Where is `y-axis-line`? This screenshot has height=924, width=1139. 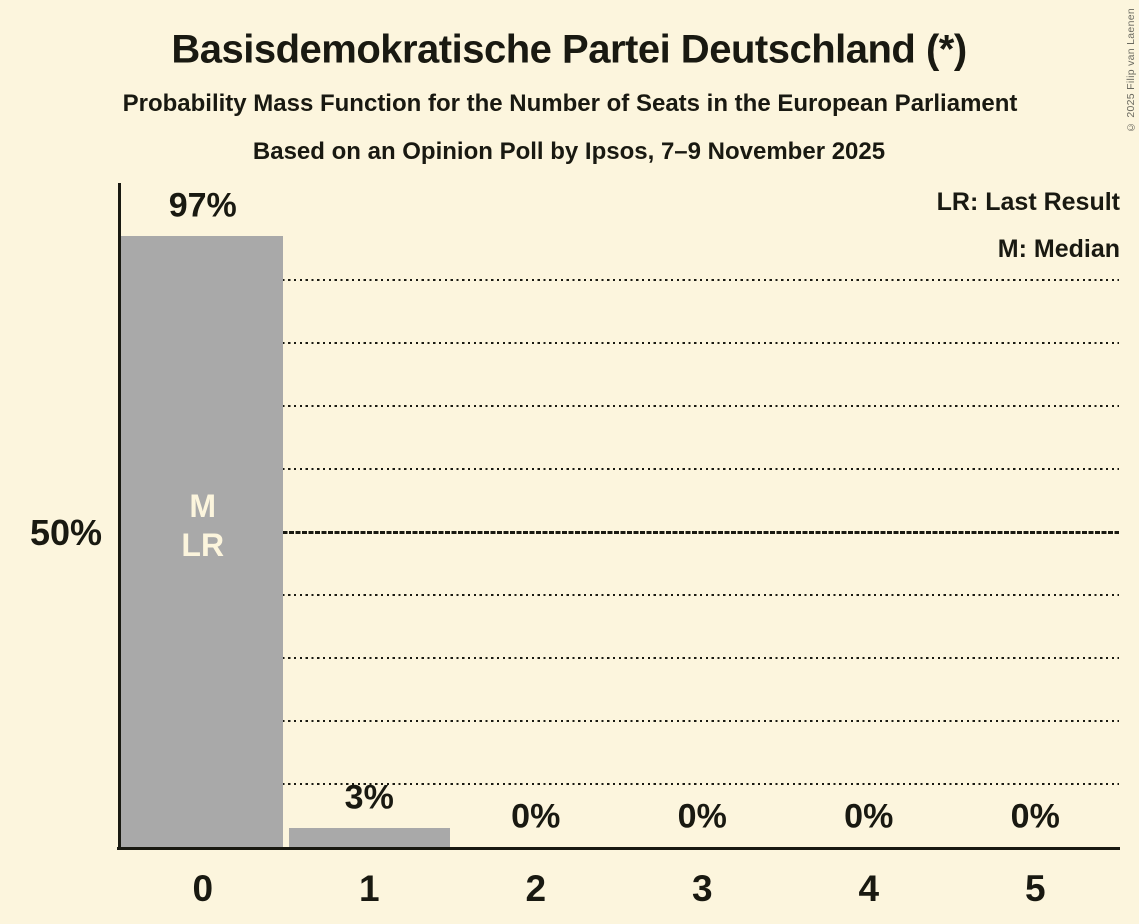
y-axis-line is located at coordinates (119, 516).